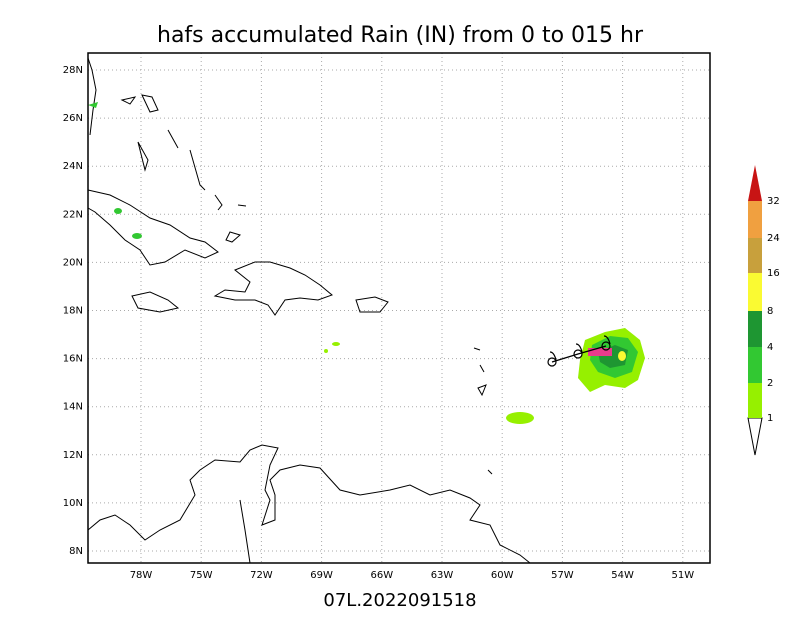 This screenshot has width=800, height=618. What do you see at coordinates (773, 273) in the screenshot?
I see `colorbar-label: 16` at bounding box center [773, 273].